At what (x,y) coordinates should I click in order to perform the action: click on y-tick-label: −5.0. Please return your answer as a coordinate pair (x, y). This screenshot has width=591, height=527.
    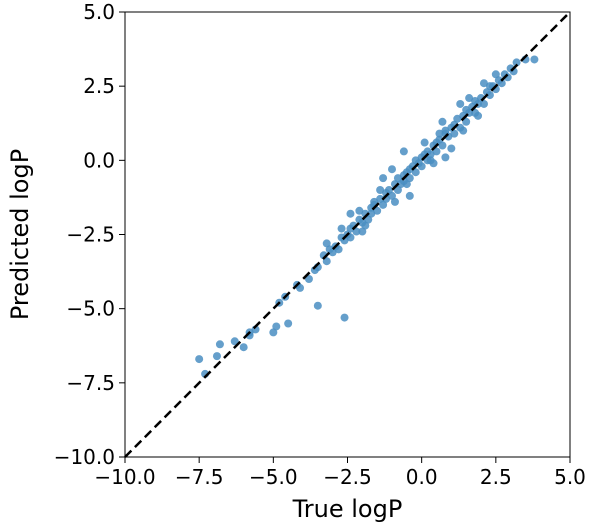
    Looking at the image, I should click on (90, 309).